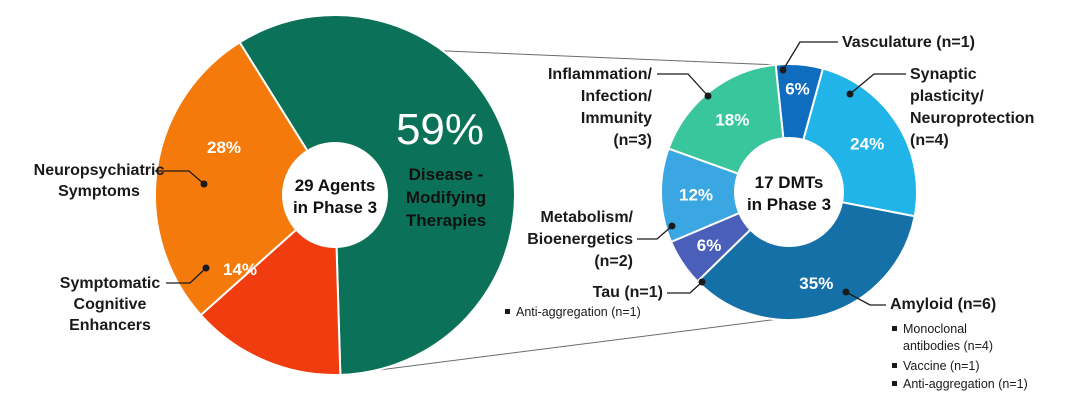 This screenshot has height=414, width=1080. Describe the element at coordinates (587, 217) in the screenshot. I see `pie2-label-met-line-1: Metabolism/` at that location.